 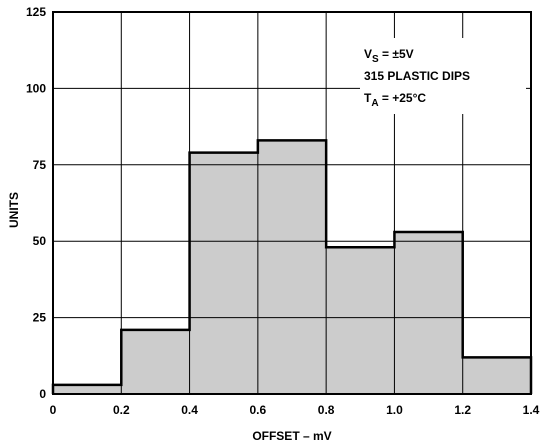 What do you see at coordinates (258, 410) in the screenshot?
I see `x-tick-label: 0.6` at bounding box center [258, 410].